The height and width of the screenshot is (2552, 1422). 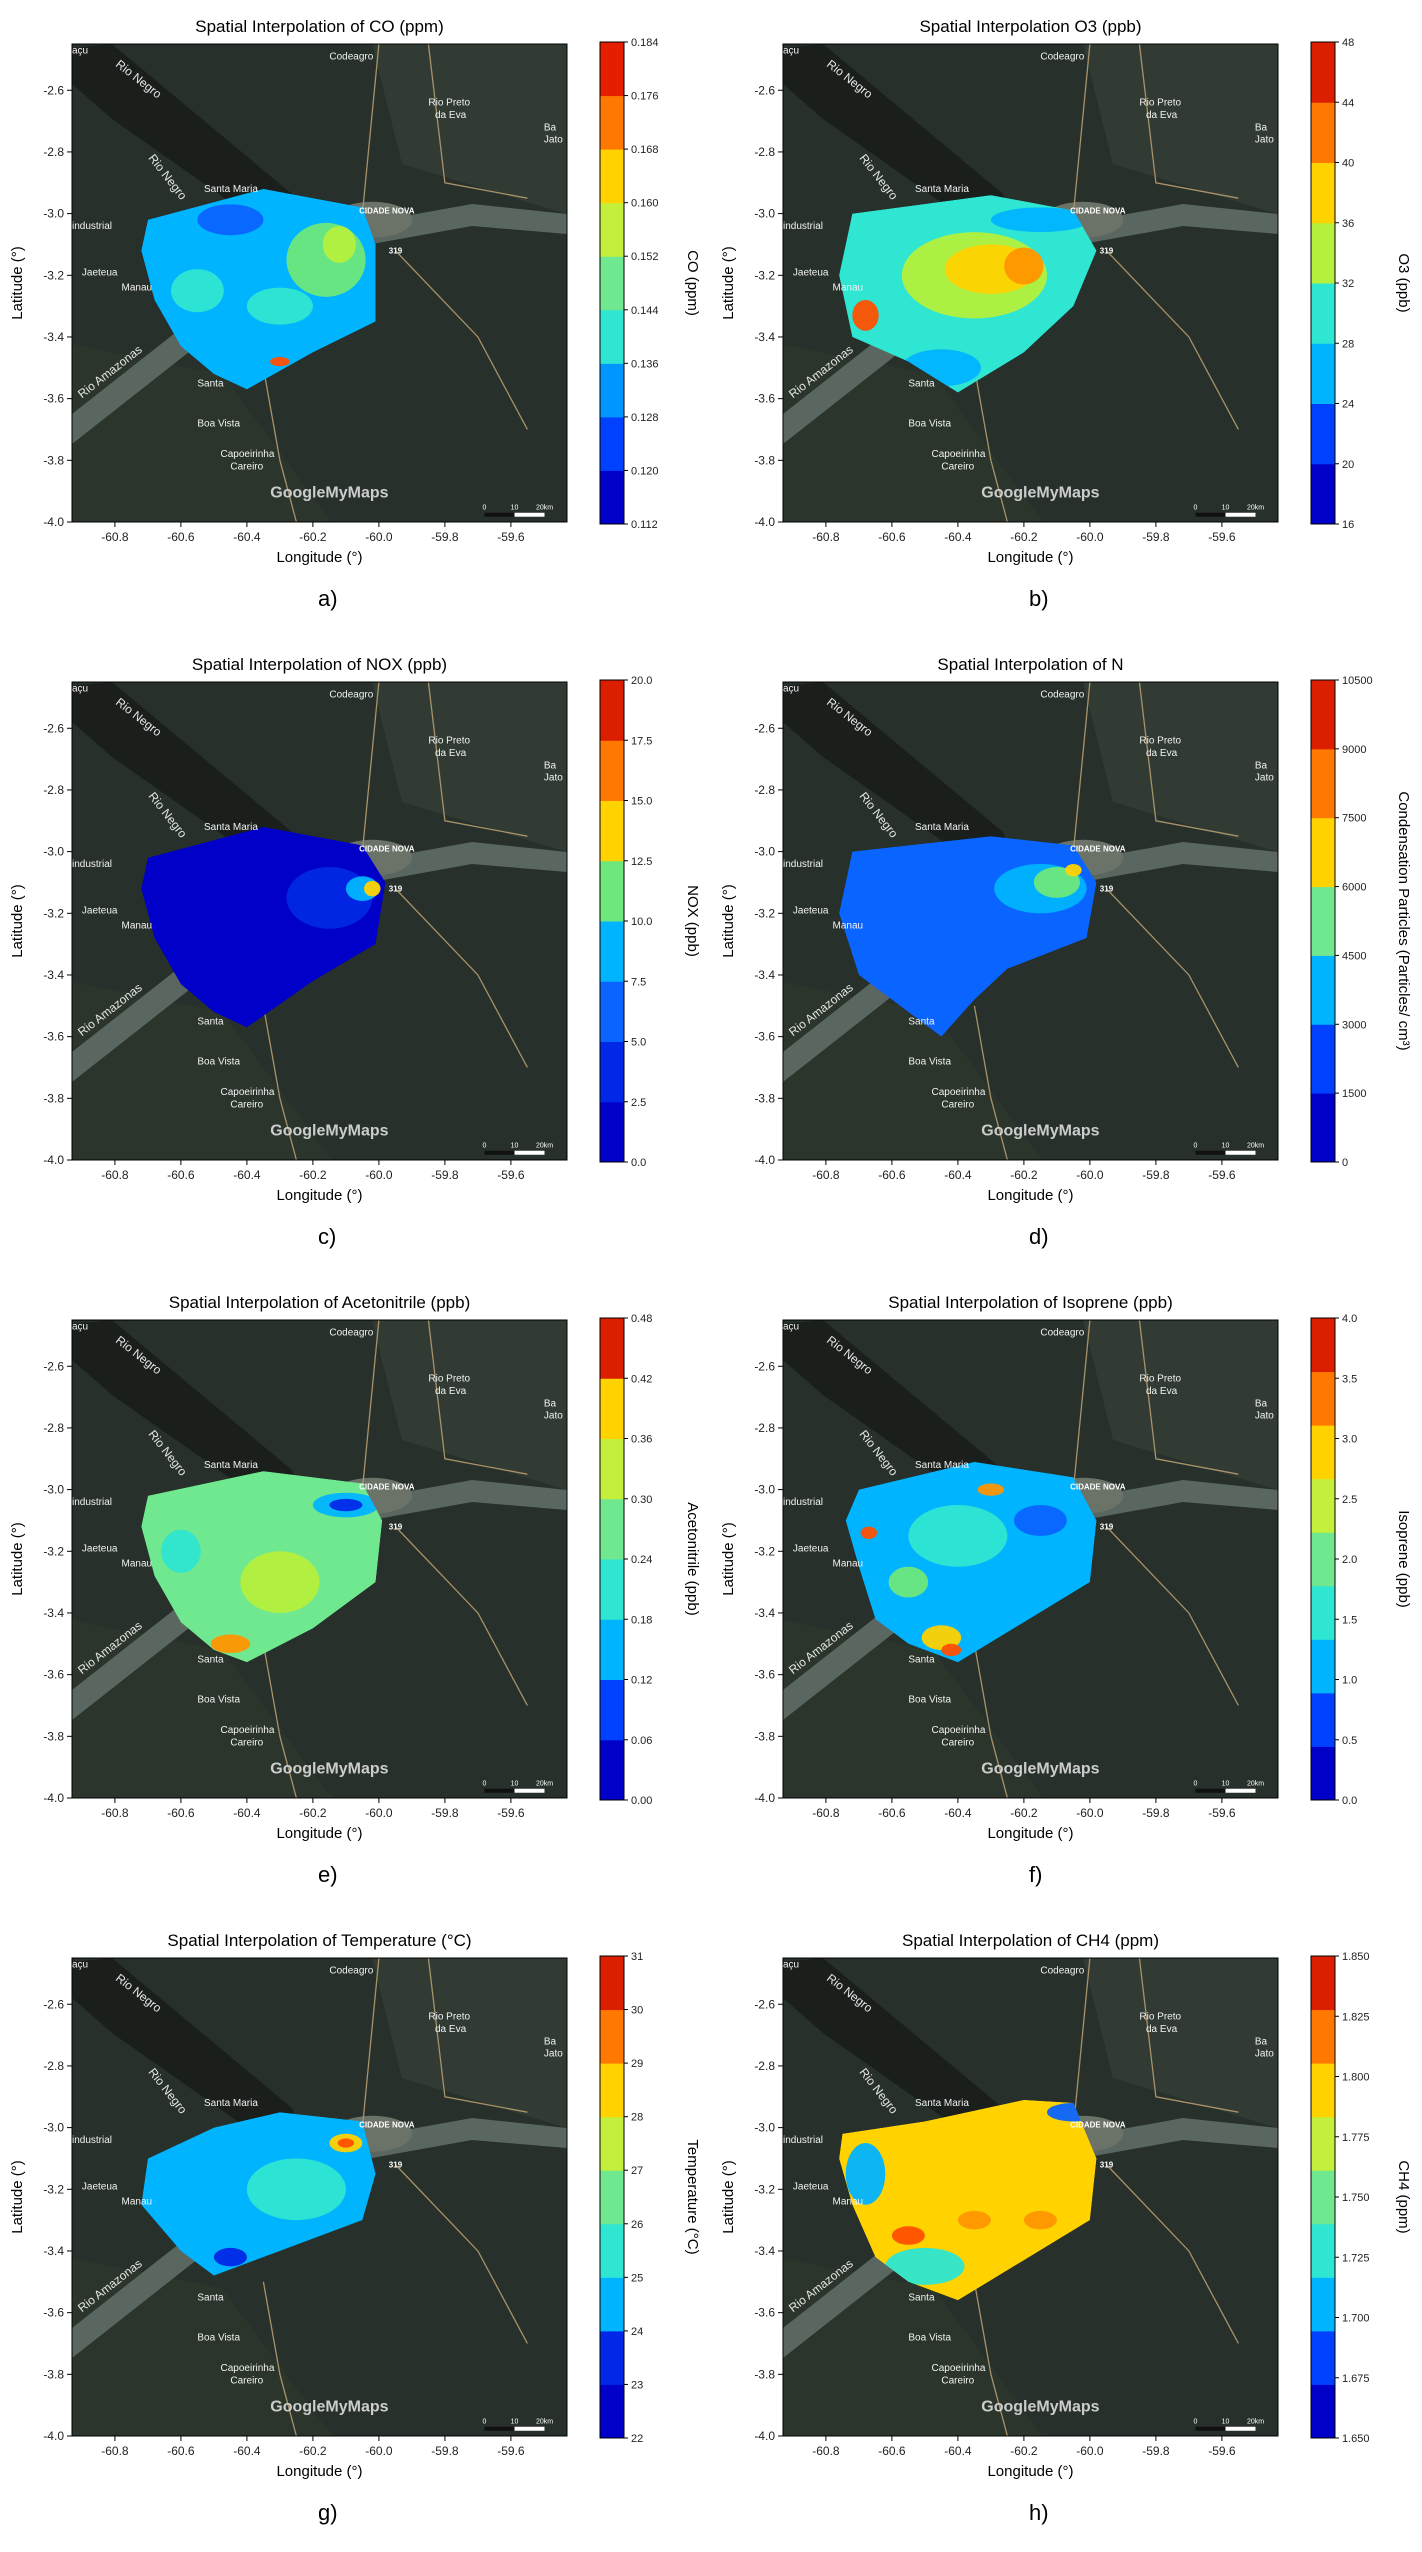 What do you see at coordinates (313, 537) in the screenshot?
I see `x-tick-label: -60.2` at bounding box center [313, 537].